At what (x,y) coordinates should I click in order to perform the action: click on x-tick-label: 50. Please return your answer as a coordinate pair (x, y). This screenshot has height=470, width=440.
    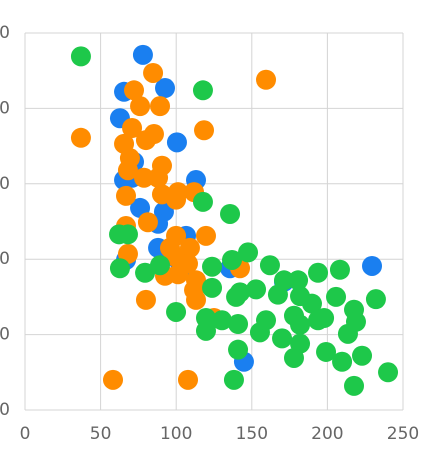
    Looking at the image, I should click on (101, 434).